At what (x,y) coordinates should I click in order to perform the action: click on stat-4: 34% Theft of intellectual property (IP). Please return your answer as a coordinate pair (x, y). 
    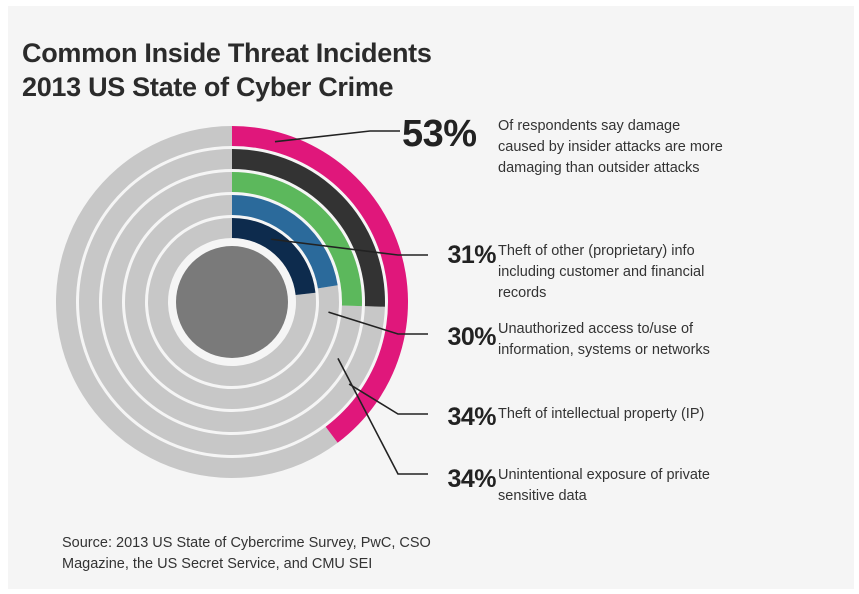
    Looking at the image, I should click on (622, 417).